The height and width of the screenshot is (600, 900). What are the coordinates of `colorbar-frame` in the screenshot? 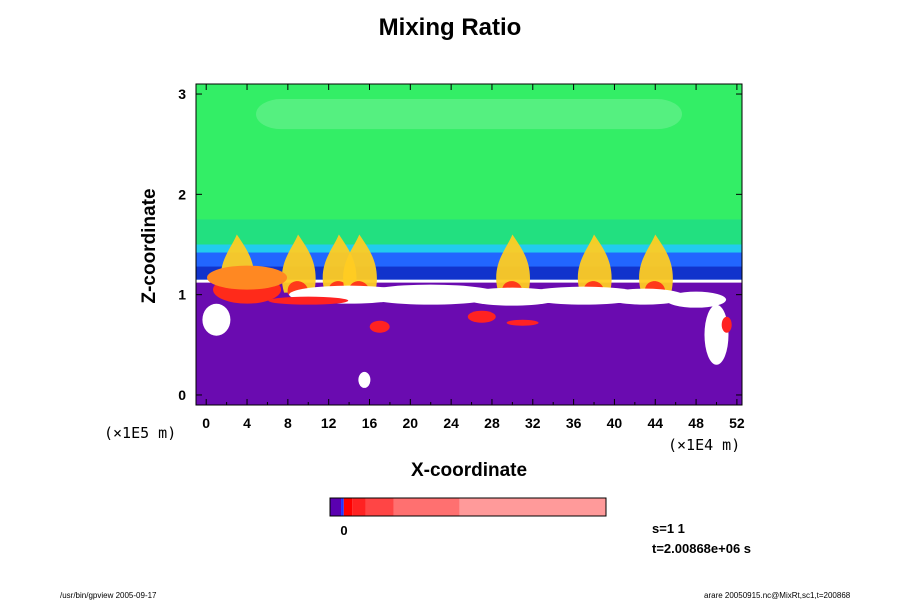 It's located at (468, 507).